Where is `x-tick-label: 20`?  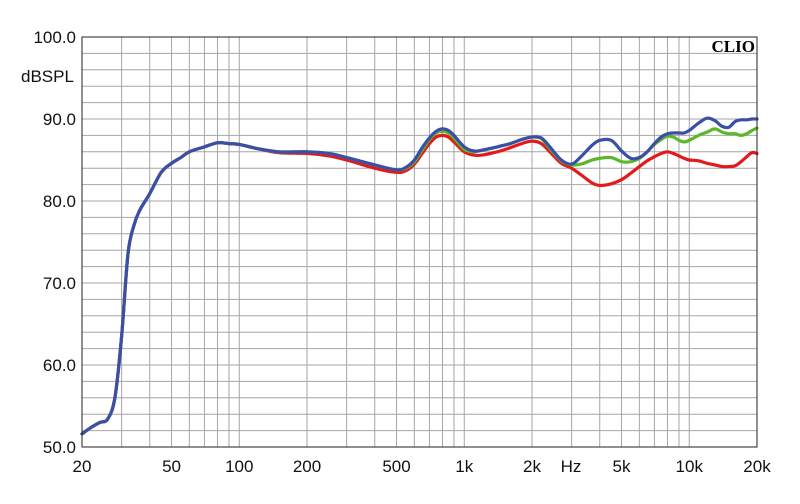
x-tick-label: 20 is located at coordinates (82, 466).